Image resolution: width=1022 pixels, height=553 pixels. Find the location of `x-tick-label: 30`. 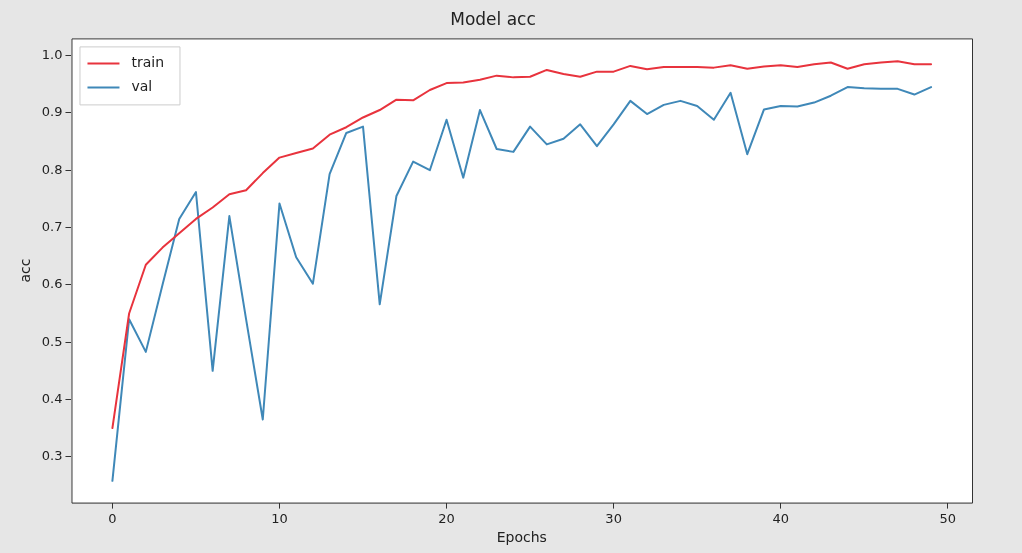

x-tick-label: 30 is located at coordinates (613, 518).